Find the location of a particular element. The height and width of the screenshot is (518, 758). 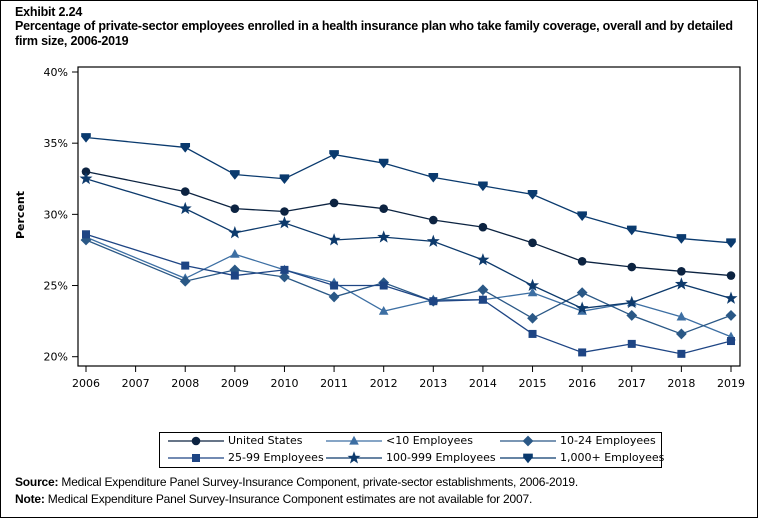

x-tick-label: 2014 is located at coordinates (483, 383).